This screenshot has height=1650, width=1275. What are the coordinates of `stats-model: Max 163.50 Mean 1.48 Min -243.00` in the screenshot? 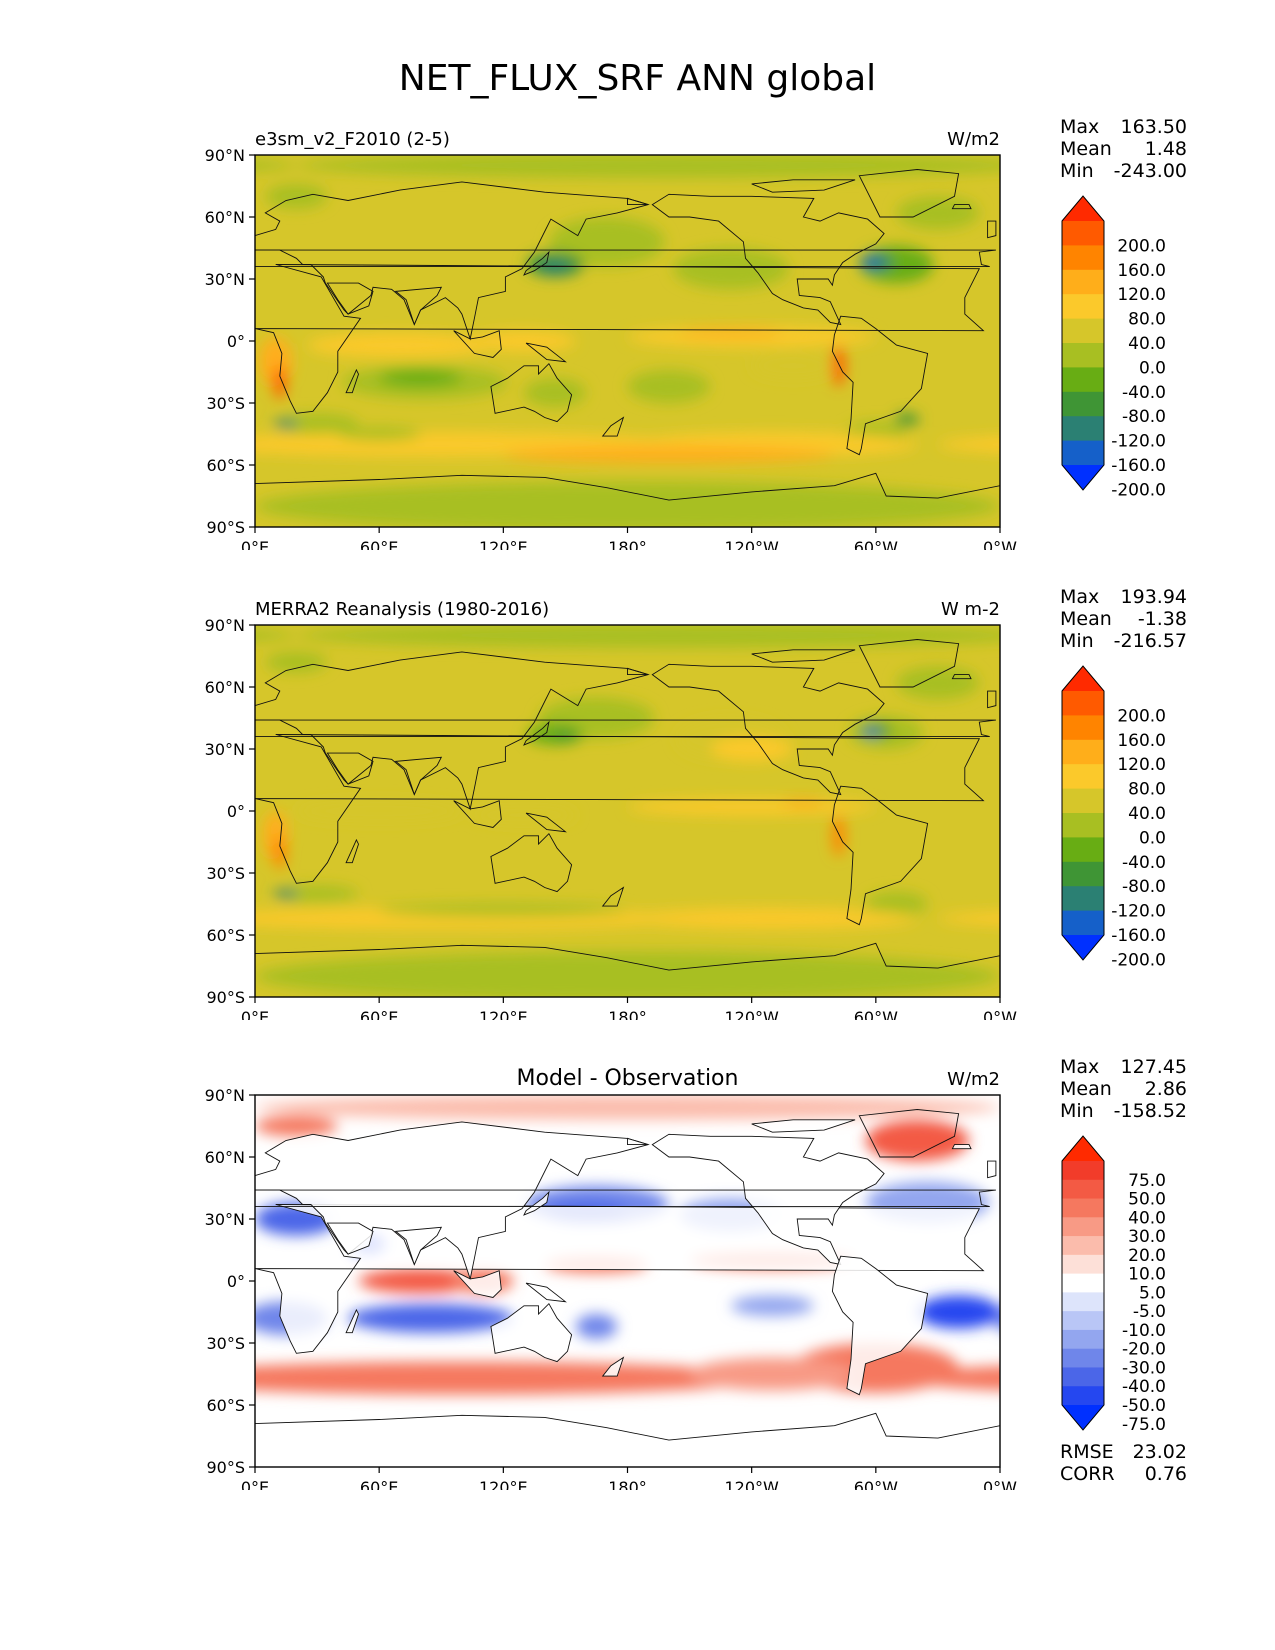 It's located at (1123, 149).